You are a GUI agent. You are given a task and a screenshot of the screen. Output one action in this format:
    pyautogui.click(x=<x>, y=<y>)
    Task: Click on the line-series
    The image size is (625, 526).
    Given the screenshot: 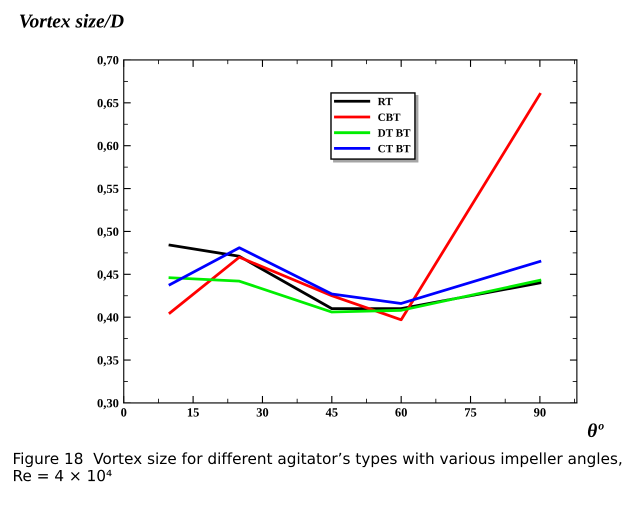 What is the action you would take?
    pyautogui.click(x=355, y=295)
    